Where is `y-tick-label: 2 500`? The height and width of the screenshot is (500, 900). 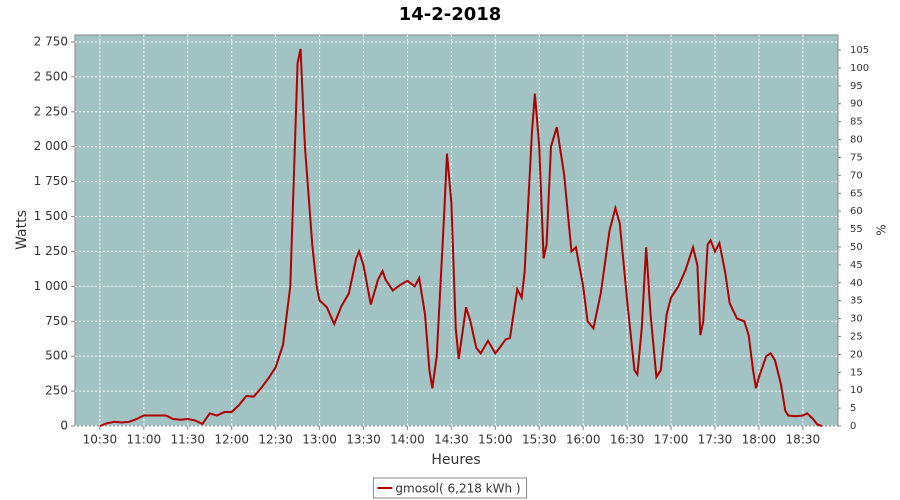 y-tick-label: 2 500 is located at coordinates (51, 76).